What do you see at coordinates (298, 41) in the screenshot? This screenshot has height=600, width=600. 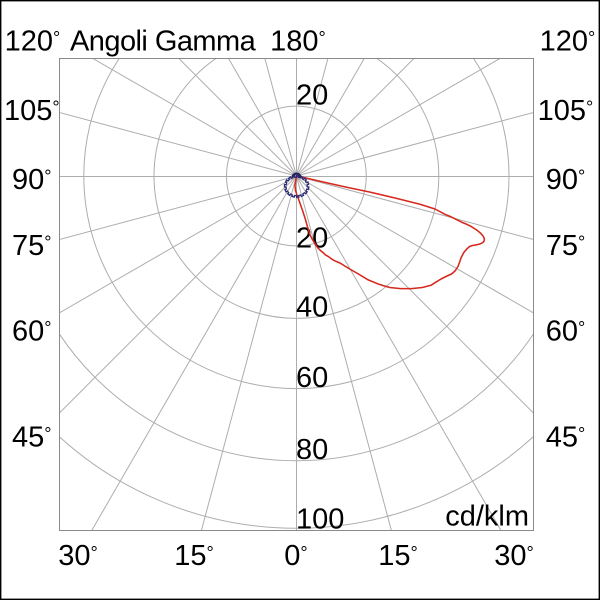 I see `svg-text: 180°` at bounding box center [298, 41].